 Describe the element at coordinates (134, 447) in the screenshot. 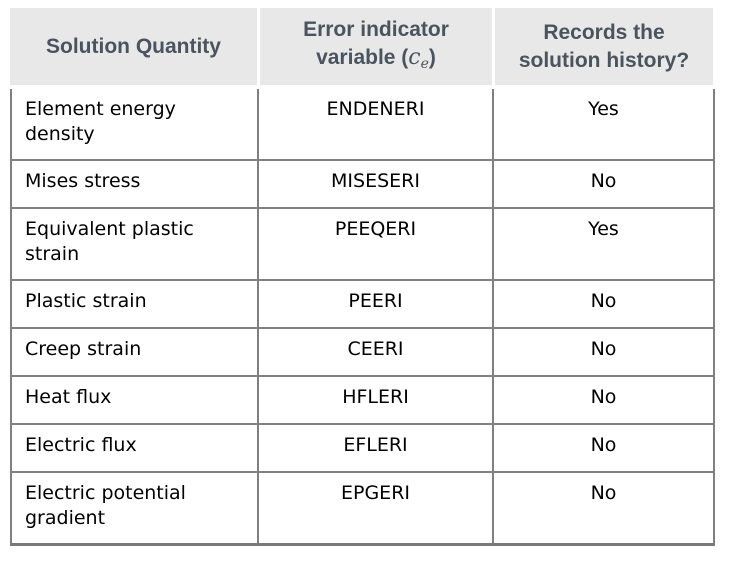

I see `cell-solution-quantity: Electric flux` at that location.